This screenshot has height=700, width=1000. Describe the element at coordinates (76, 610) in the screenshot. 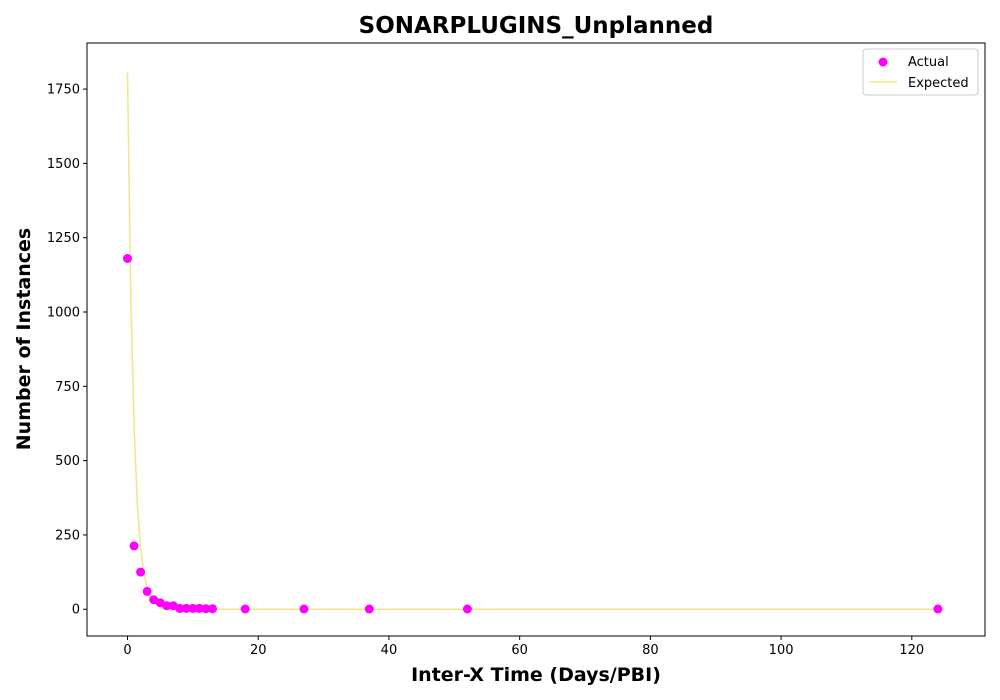

I see `y-tick-label: 0` at that location.